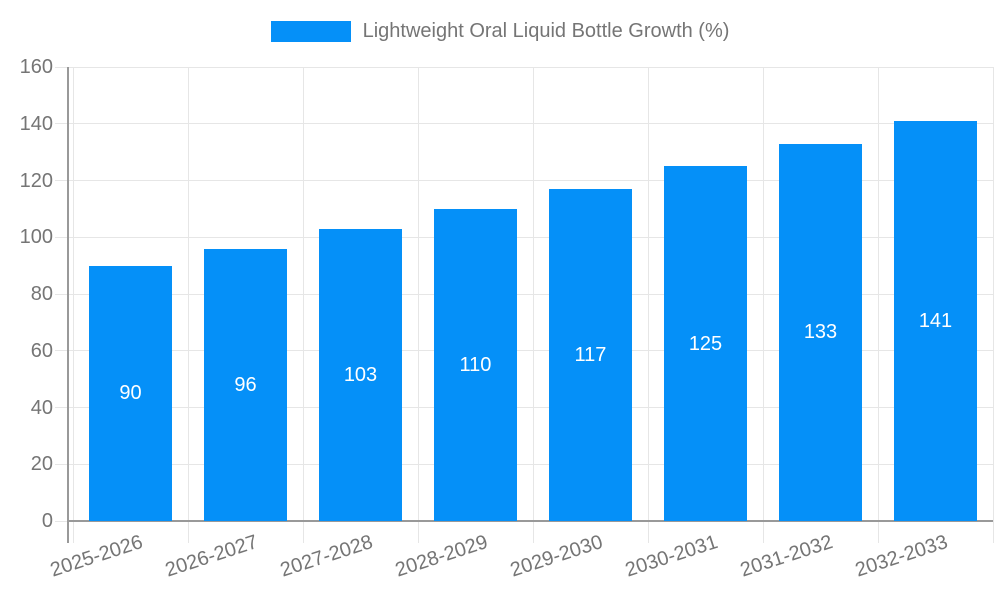  Describe the element at coordinates (441, 556) in the screenshot. I see `x-axis-tick-label: 2028-2029` at that location.